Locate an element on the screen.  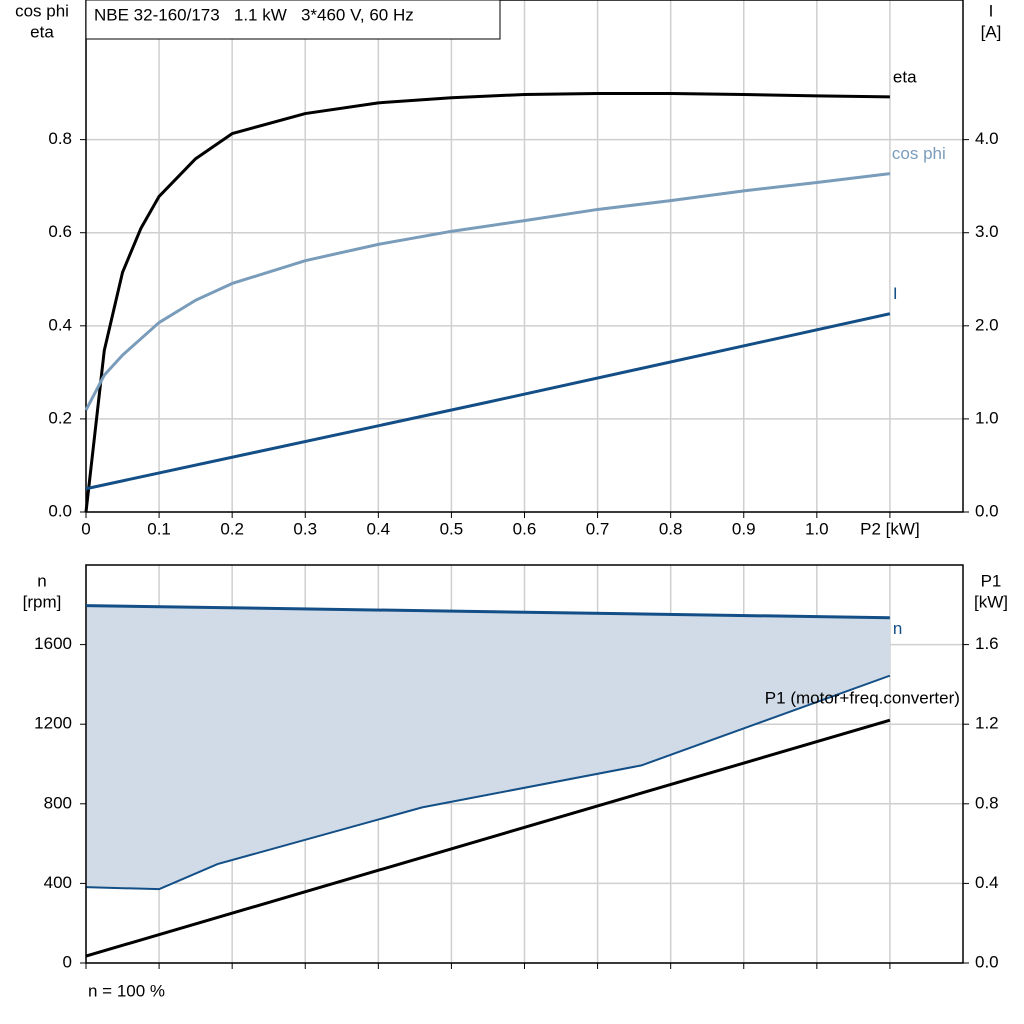
x-tick-label: 0.3 is located at coordinates (305, 528).